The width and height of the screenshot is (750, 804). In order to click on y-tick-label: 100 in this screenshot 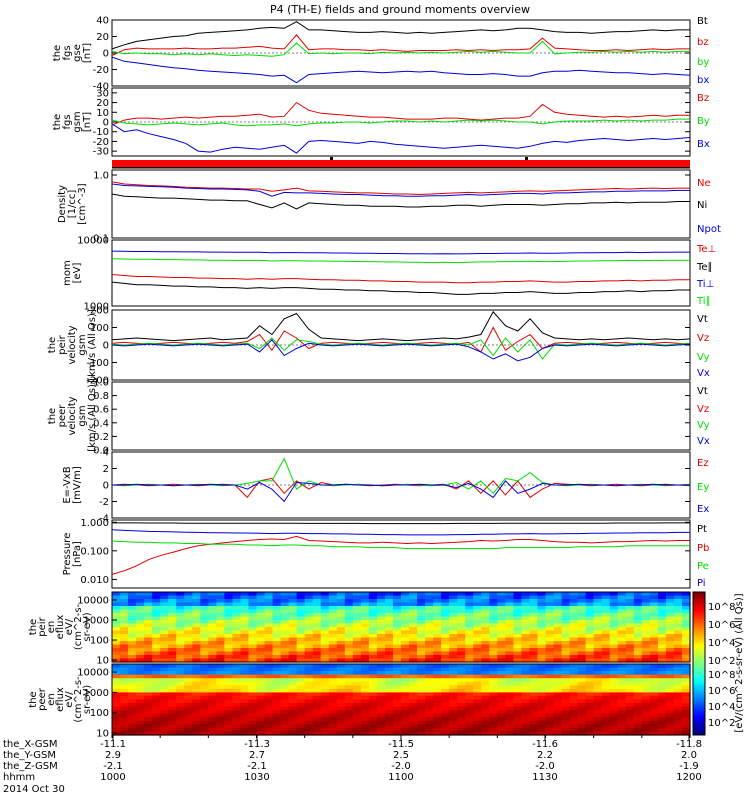, I will do `click(99, 328)`.